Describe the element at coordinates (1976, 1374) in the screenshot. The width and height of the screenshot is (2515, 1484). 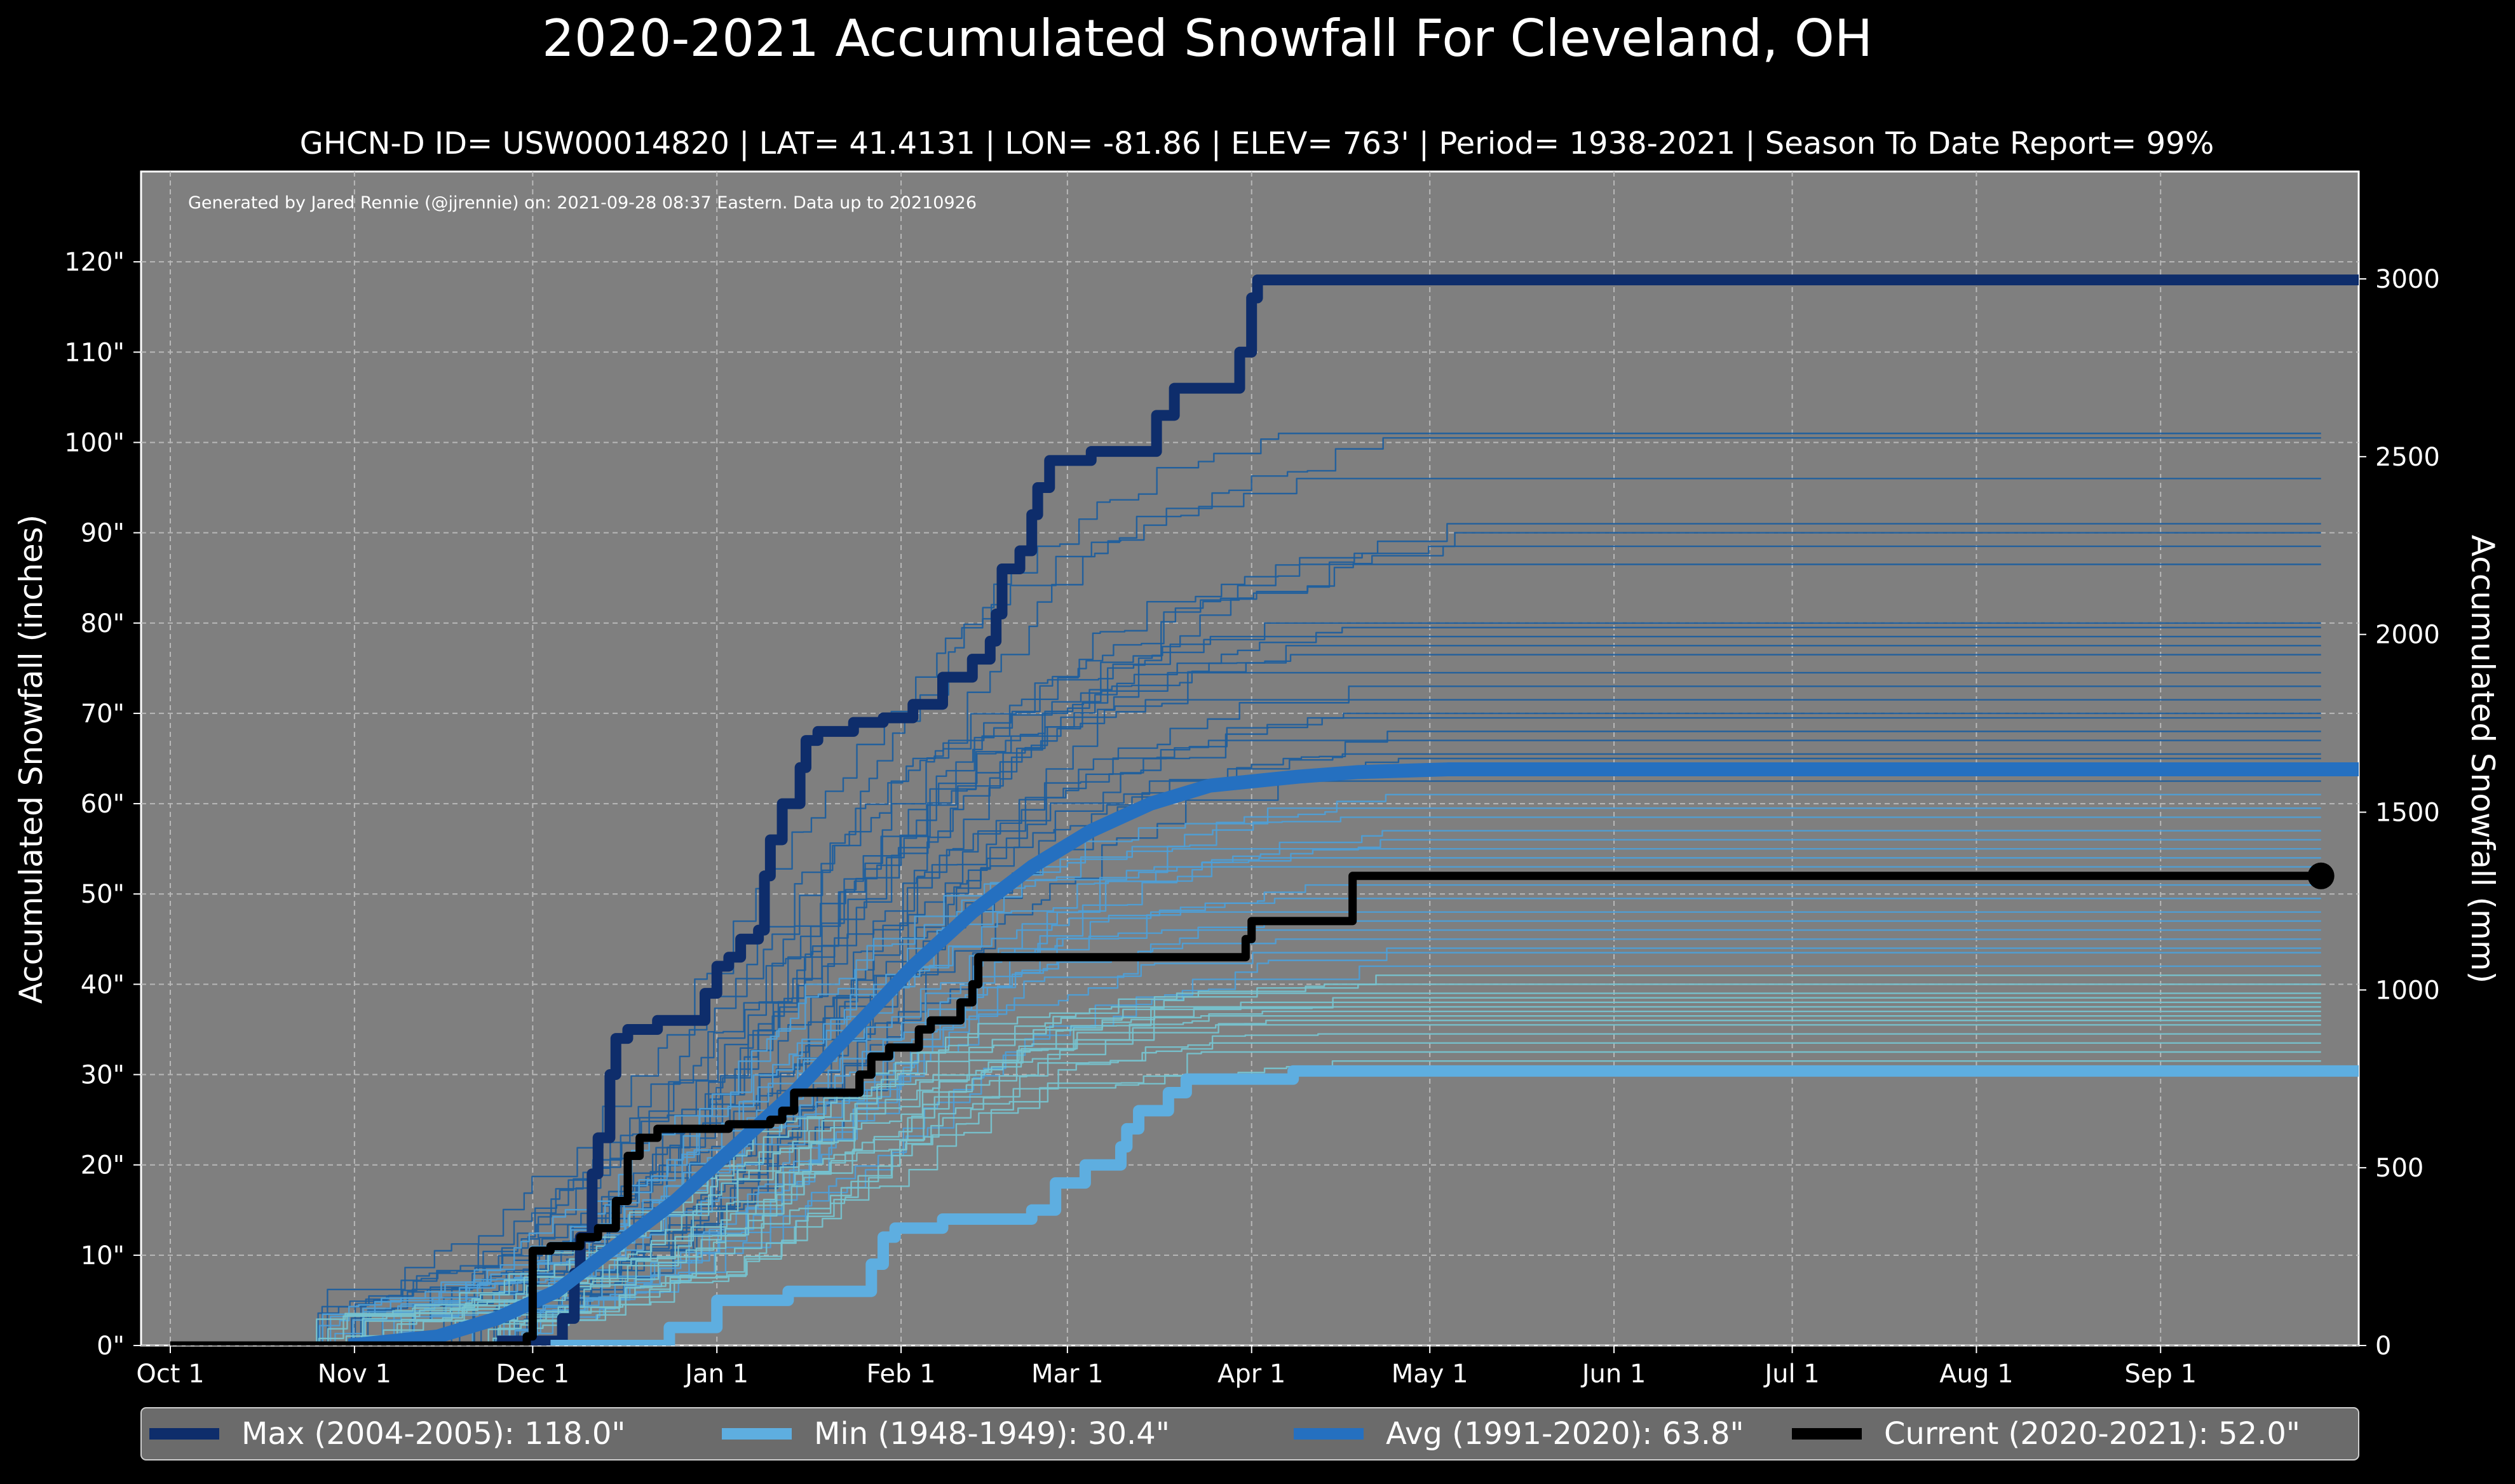
I see `x-tick-label: Aug 1` at that location.